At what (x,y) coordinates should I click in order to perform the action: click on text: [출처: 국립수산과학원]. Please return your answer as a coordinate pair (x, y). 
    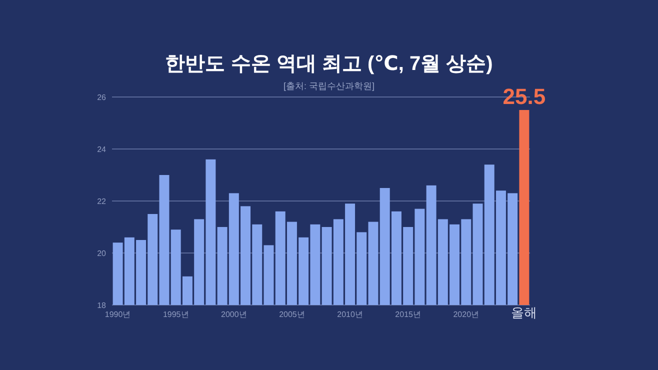
    Looking at the image, I should click on (329, 86).